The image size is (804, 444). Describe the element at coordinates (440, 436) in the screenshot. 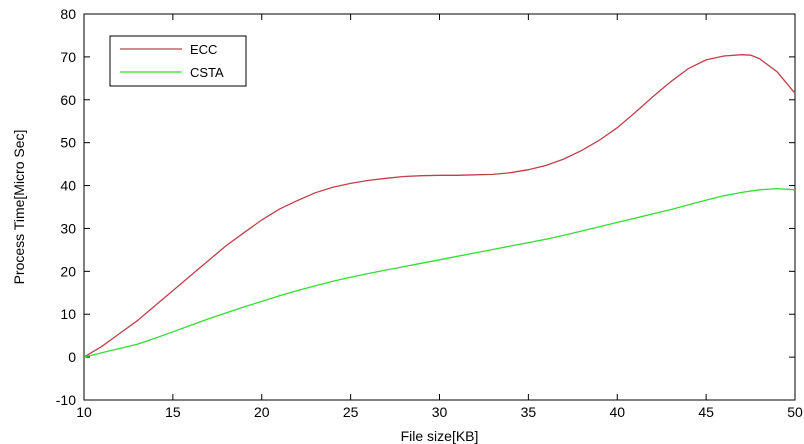

I see `x-axis-label: File size[KB]` at that location.